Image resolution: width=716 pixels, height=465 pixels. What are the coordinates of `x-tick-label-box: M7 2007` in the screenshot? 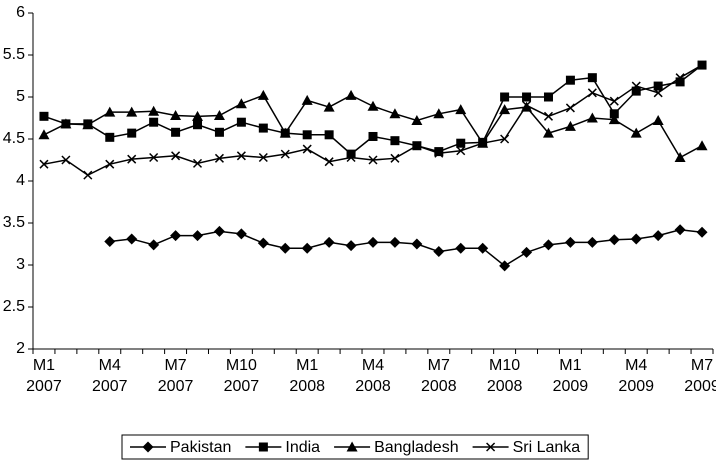 It's located at (175, 376).